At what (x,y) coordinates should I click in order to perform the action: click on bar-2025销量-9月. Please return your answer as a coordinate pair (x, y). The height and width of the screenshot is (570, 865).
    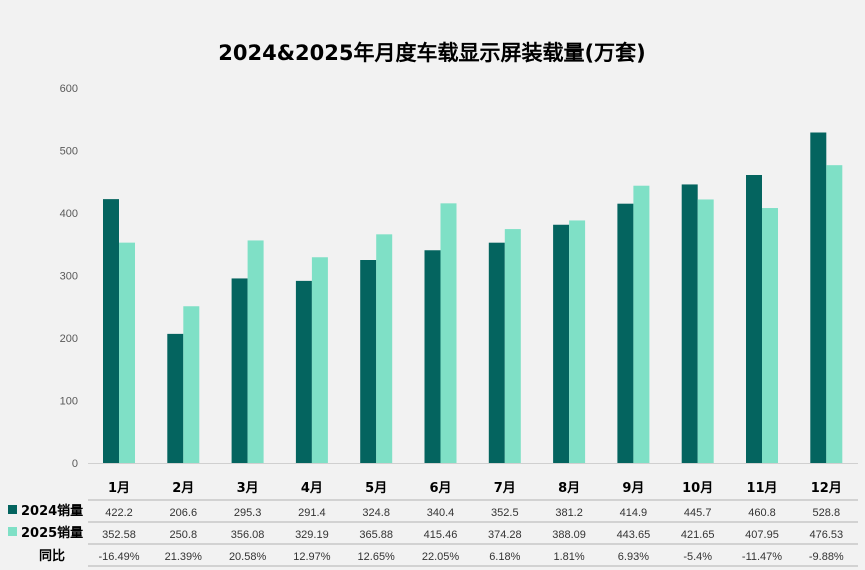
    Looking at the image, I should click on (641, 324).